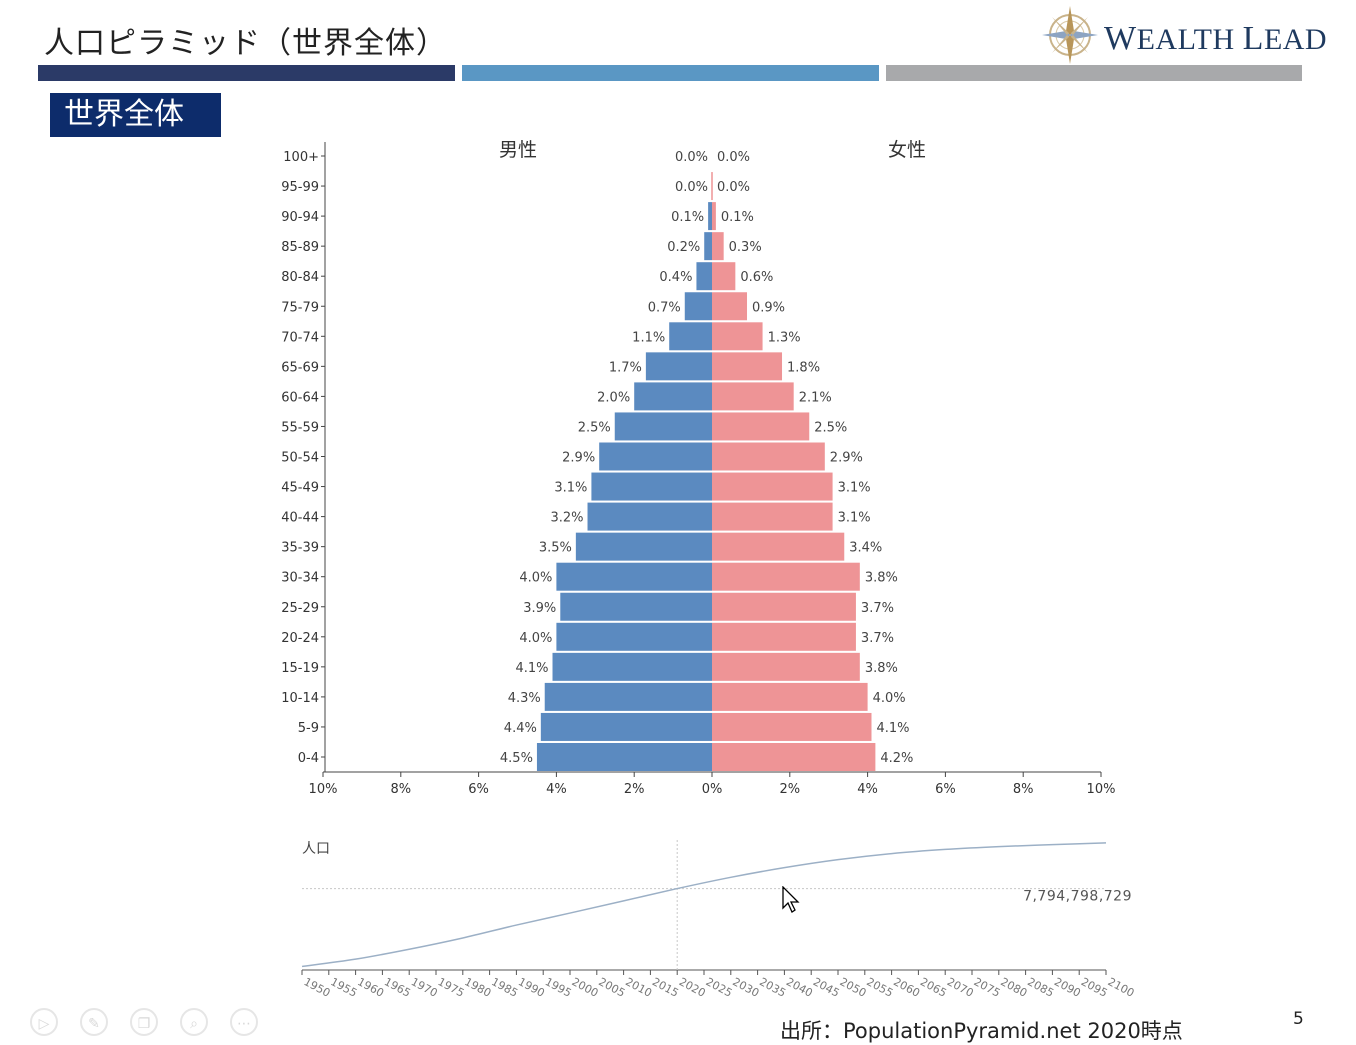 The image size is (1356, 1045). What do you see at coordinates (94, 1022) in the screenshot?
I see `pen-icon: ✎` at bounding box center [94, 1022].